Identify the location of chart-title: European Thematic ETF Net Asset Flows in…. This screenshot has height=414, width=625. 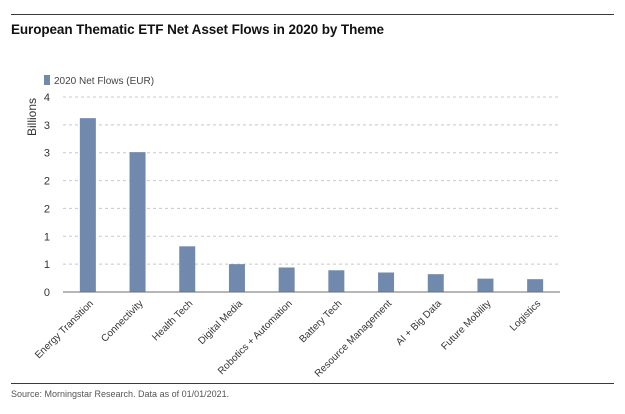
(197, 29).